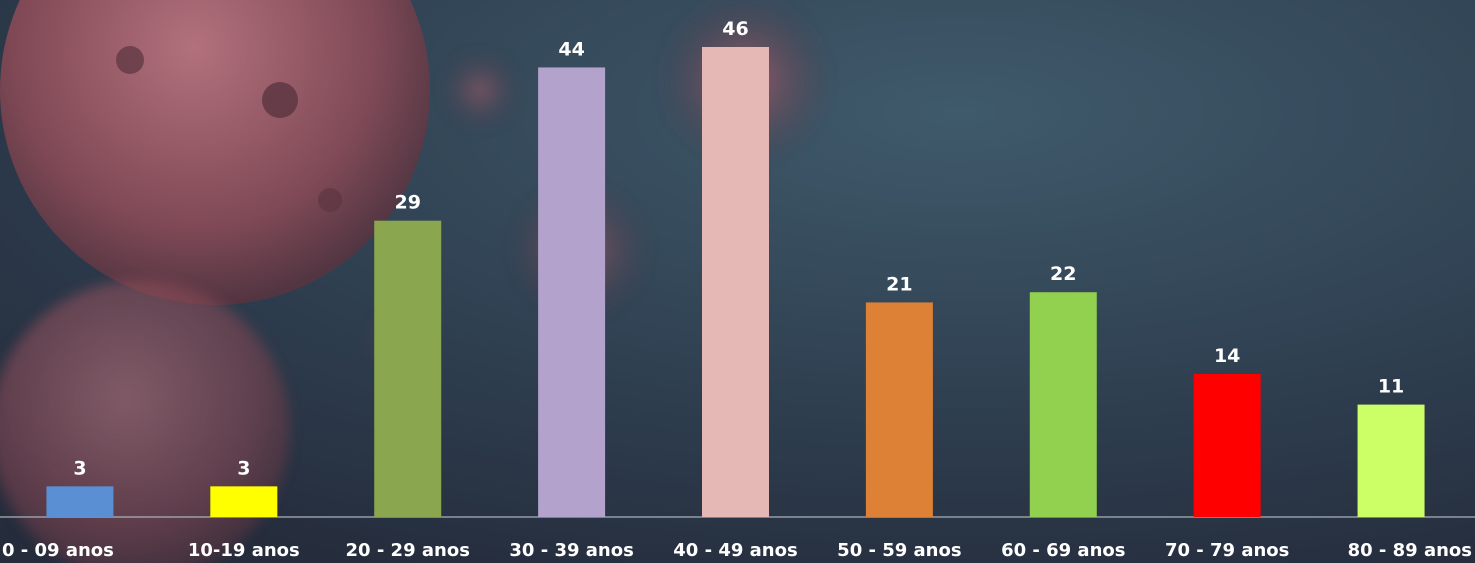 The height and width of the screenshot is (563, 1475). I want to click on value-label-9: 11, so click(1391, 387).